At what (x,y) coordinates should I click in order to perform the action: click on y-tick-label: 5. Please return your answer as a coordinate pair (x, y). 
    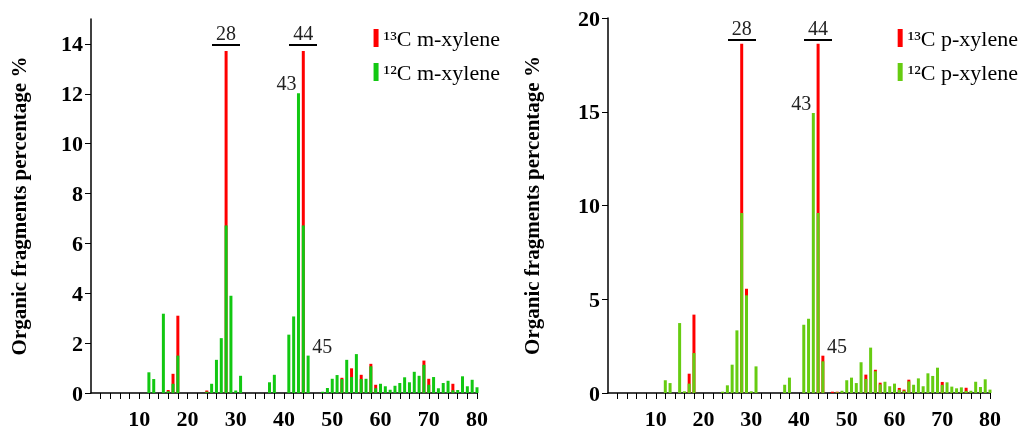
    Looking at the image, I should click on (594, 299).